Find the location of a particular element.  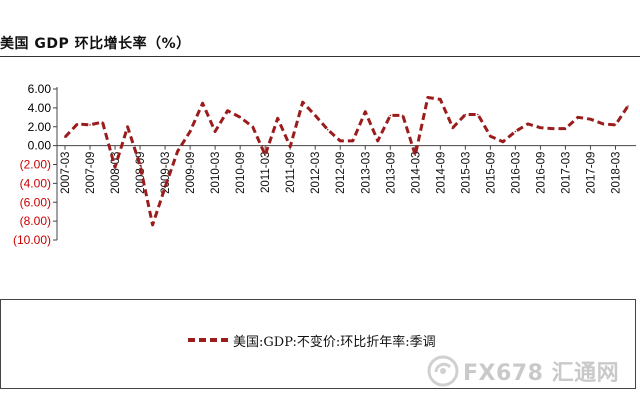

x-tick-label: 2015-09 is located at coordinates (491, 173).